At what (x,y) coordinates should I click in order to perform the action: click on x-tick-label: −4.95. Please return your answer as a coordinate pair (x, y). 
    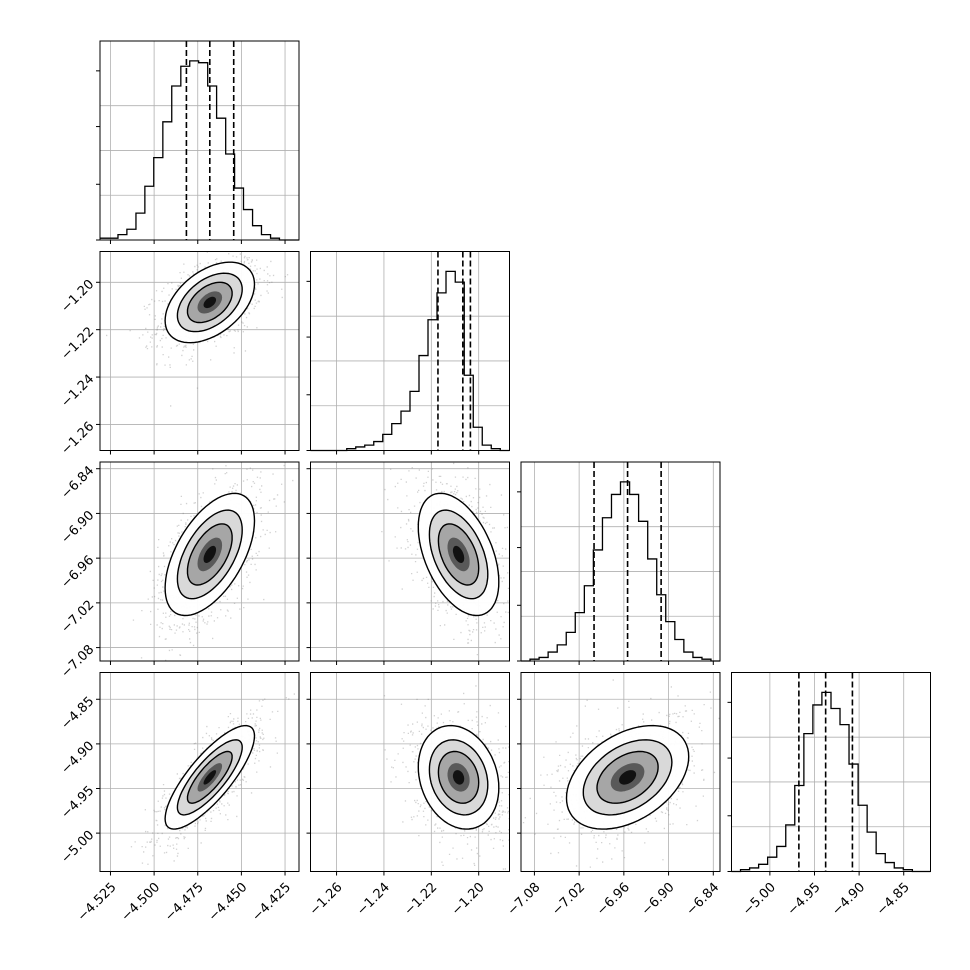
    Looking at the image, I should click on (804, 899).